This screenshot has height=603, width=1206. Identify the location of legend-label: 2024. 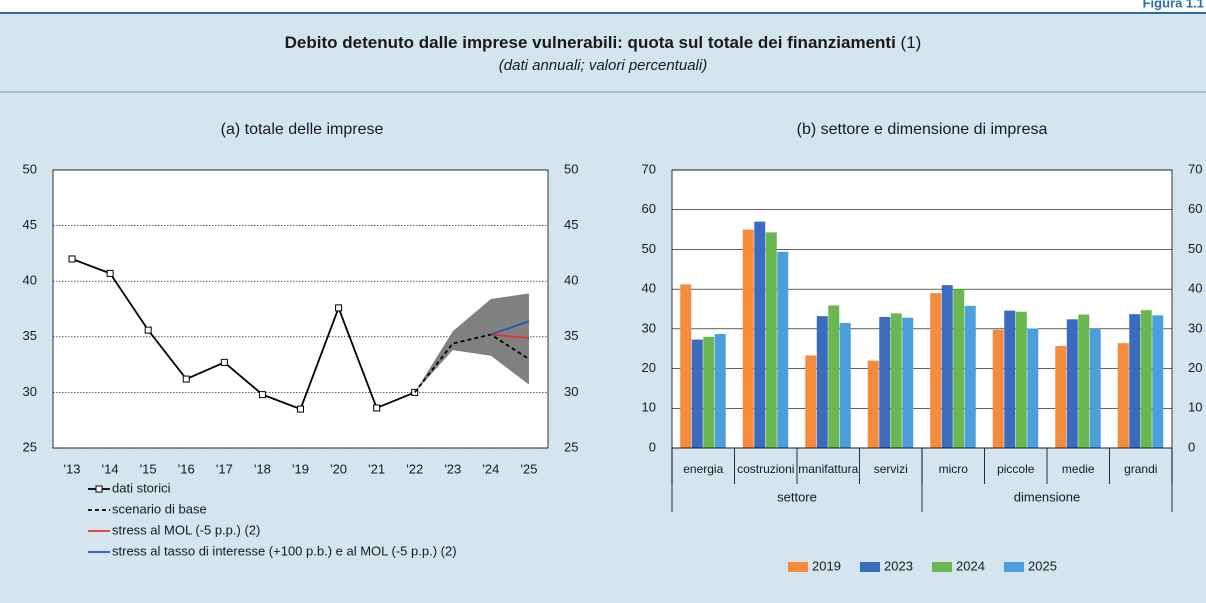
(970, 565).